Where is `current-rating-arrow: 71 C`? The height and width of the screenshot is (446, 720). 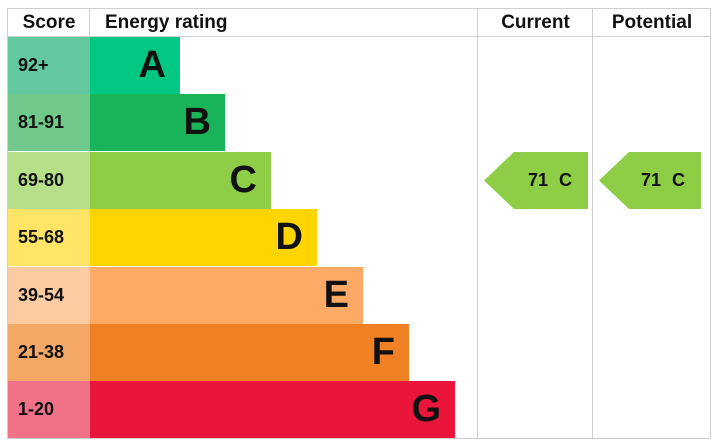 current-rating-arrow: 71 C is located at coordinates (536, 180).